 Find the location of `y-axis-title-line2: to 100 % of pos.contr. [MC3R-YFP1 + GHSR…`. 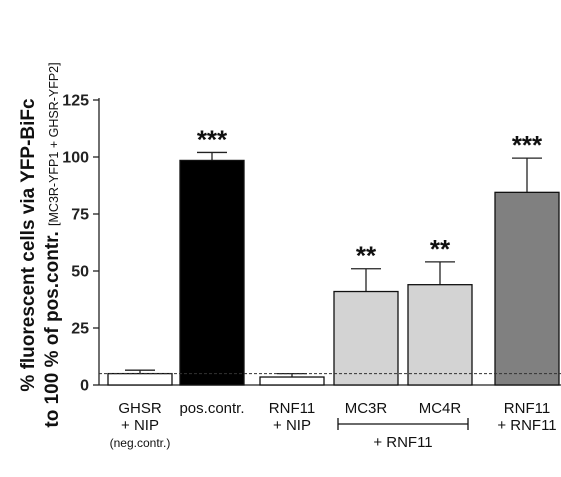

y-axis-title-line2: to 100 % of pos.contr. [MC3R-YFP1 + GHSR… is located at coordinates (52, 244).